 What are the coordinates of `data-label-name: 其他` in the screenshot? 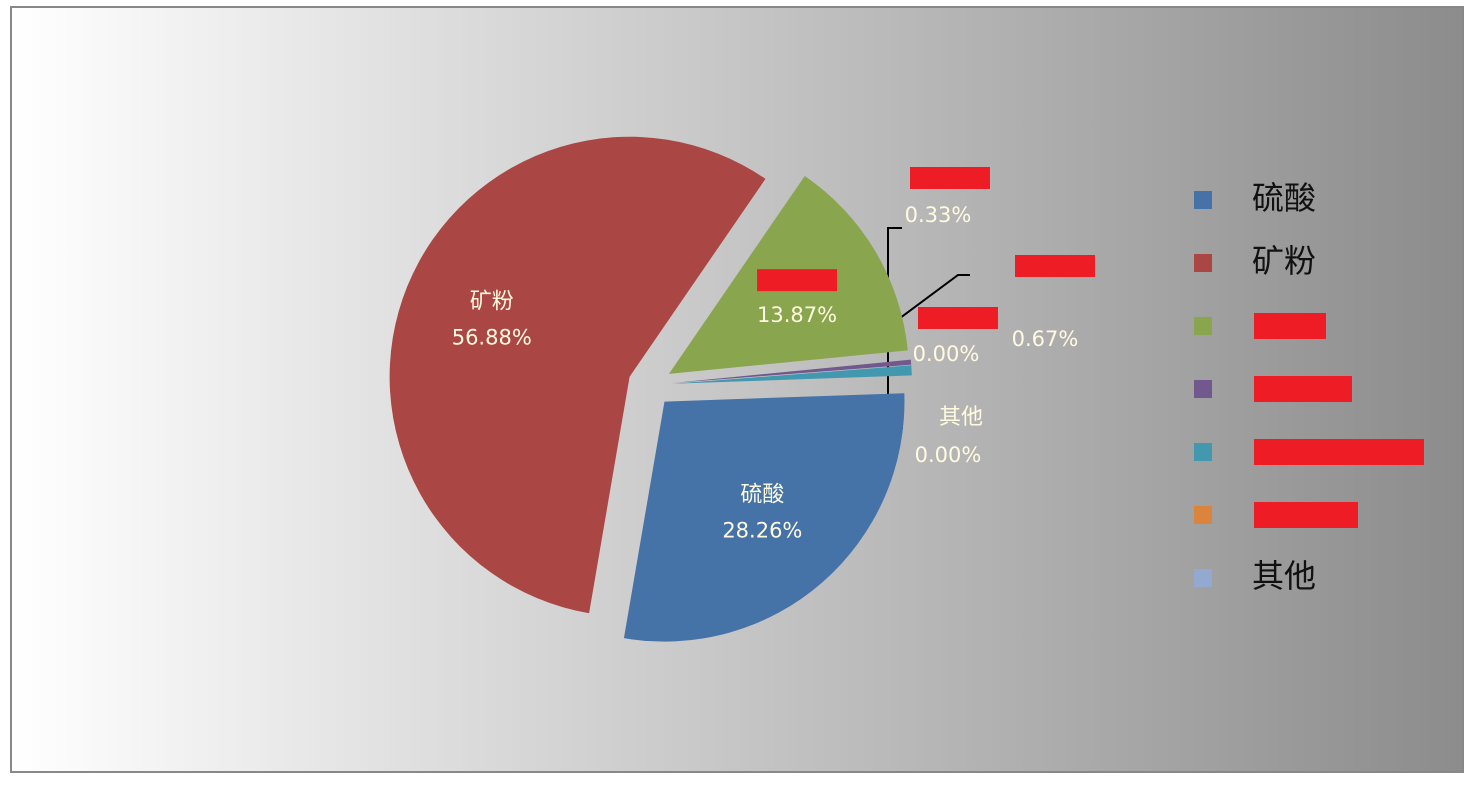 It's located at (961, 417).